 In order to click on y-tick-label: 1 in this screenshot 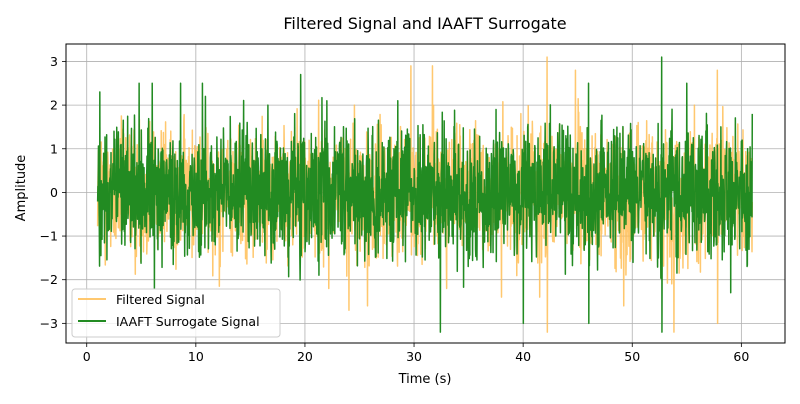, I will do `click(54, 148)`.